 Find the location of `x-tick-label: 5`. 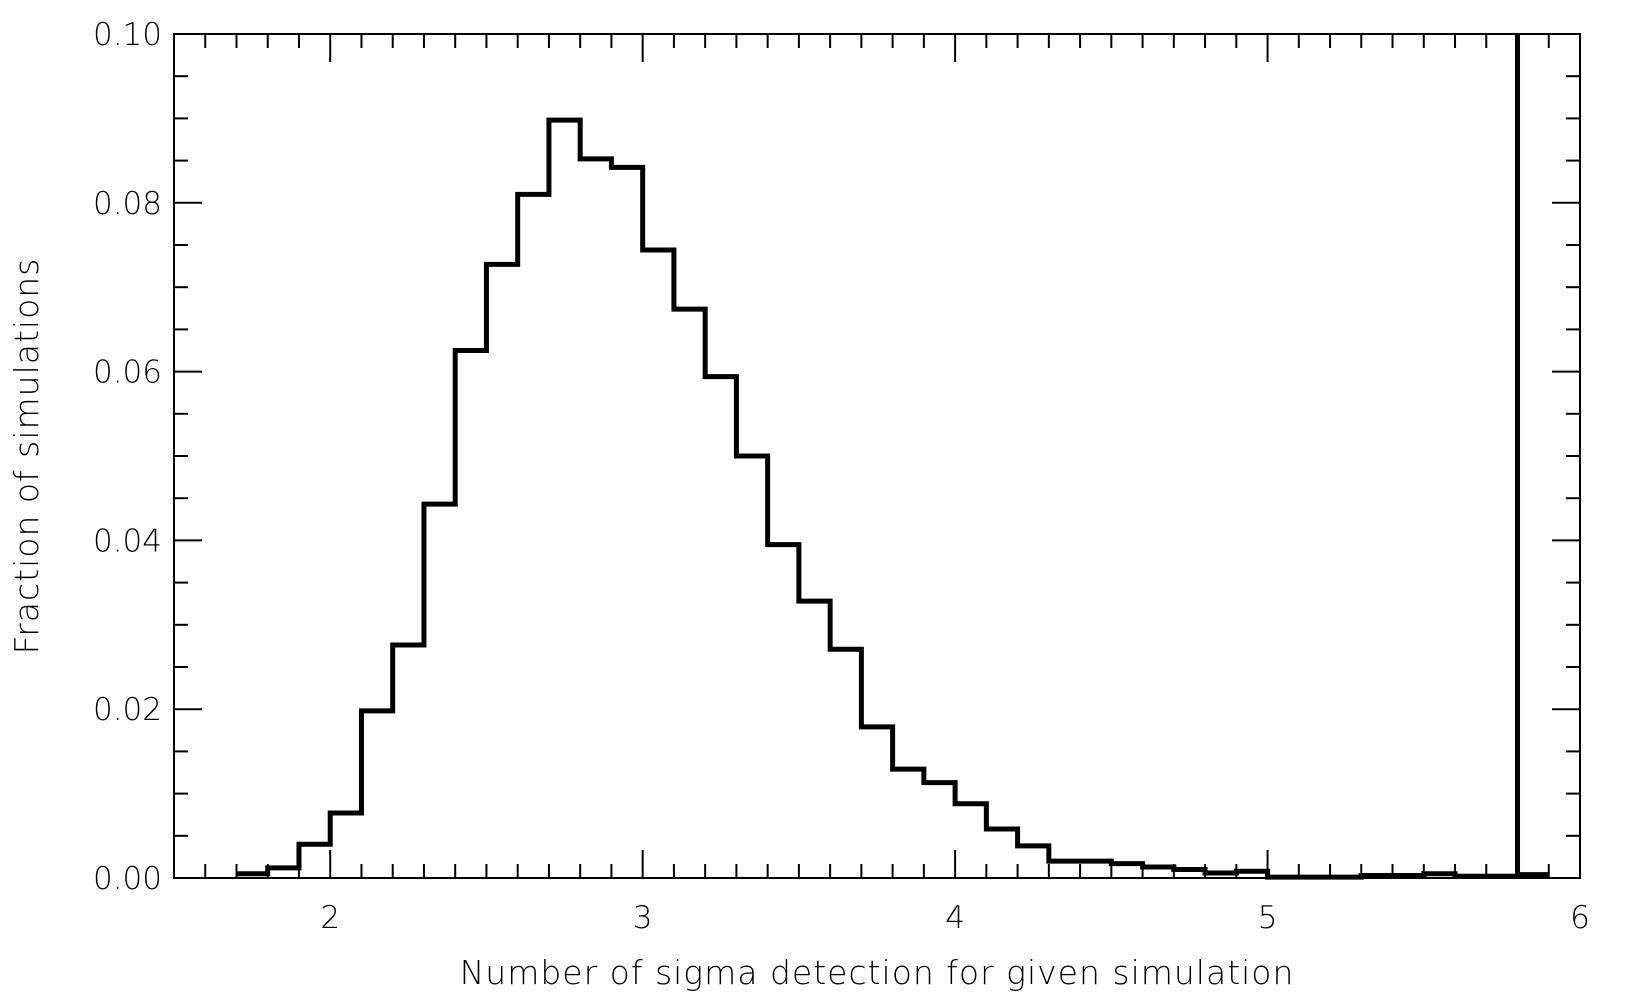

x-tick-label: 5 is located at coordinates (1268, 918).